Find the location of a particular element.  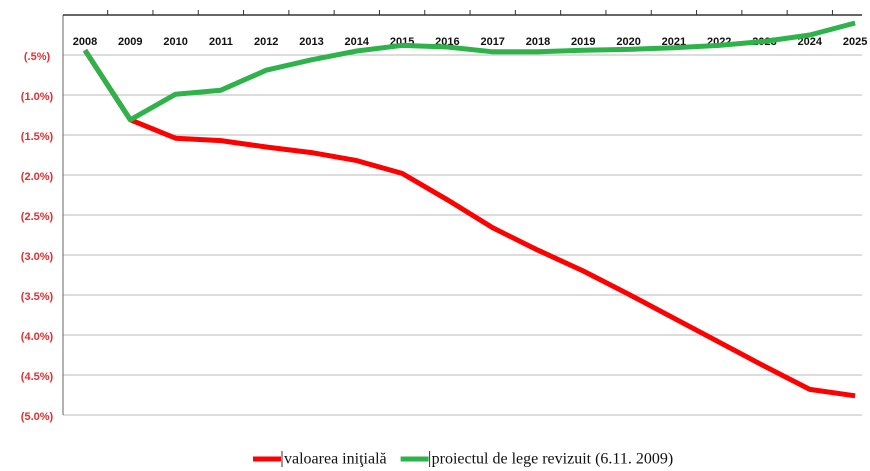

legend-label: valoarea iniţială is located at coordinates (335, 459).